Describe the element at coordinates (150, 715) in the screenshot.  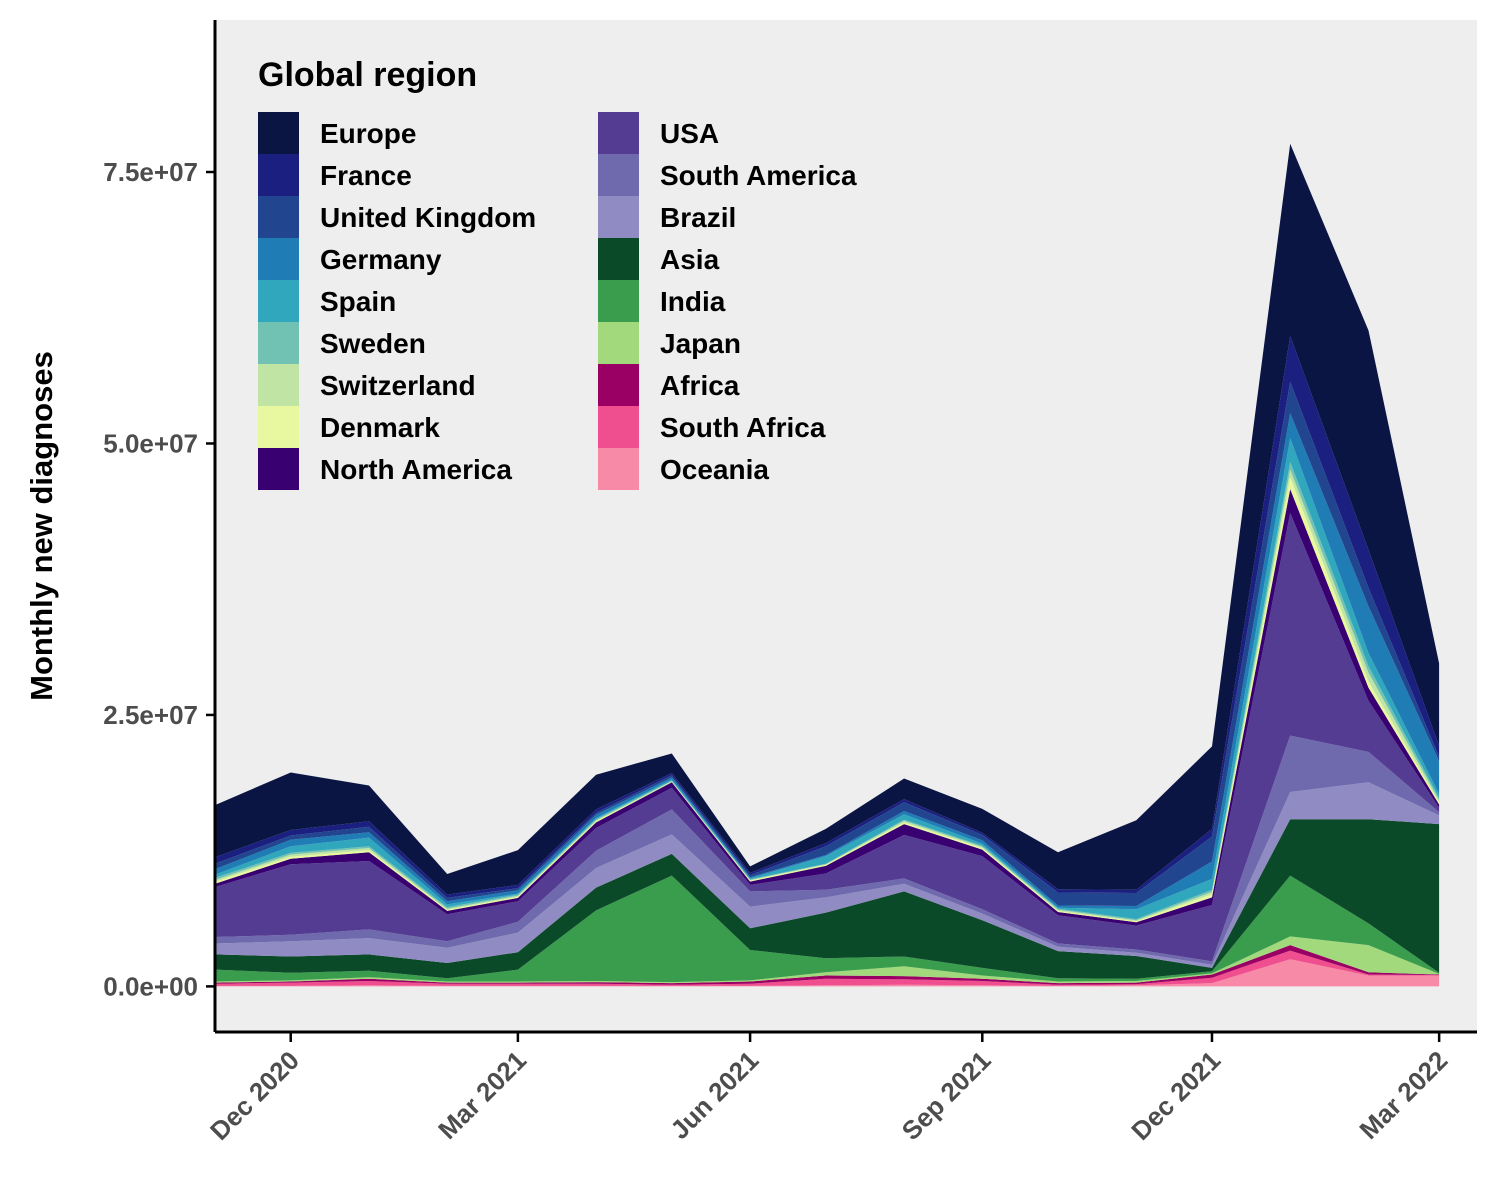
I see `y-tick-label: 2.5e+07` at that location.